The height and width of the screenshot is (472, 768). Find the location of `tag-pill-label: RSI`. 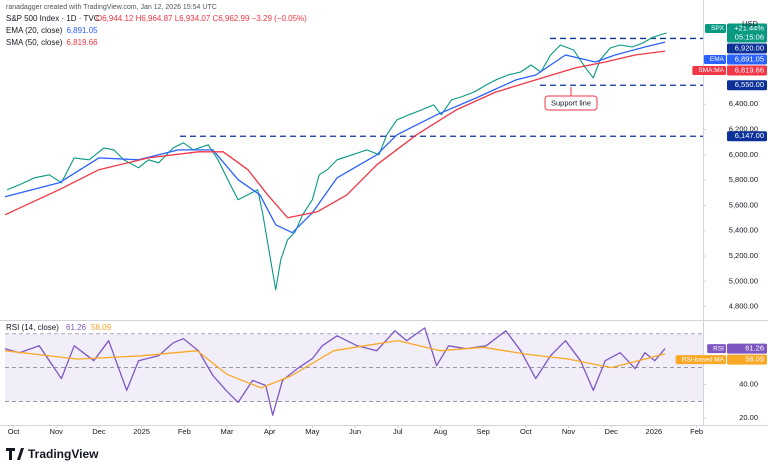

tag-pill-label: RSI is located at coordinates (718, 348).